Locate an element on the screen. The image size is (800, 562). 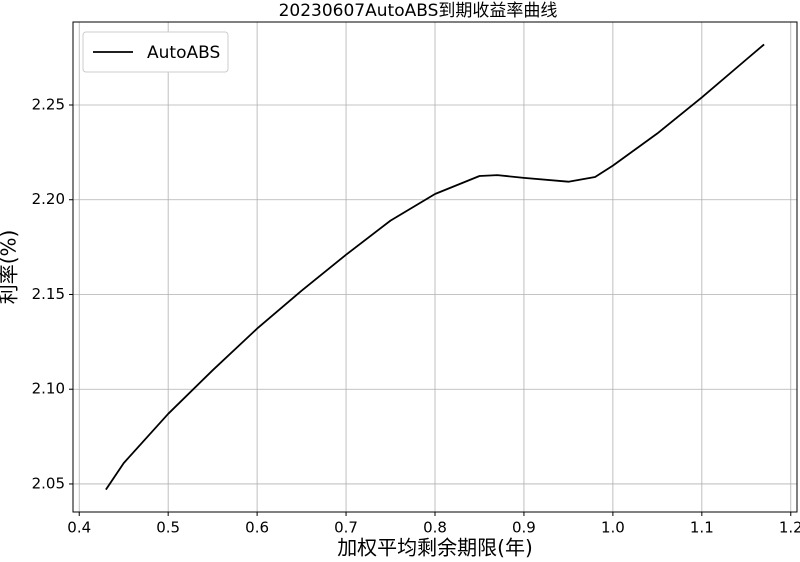
y-tick-label: 2.10 is located at coordinates (48, 389).